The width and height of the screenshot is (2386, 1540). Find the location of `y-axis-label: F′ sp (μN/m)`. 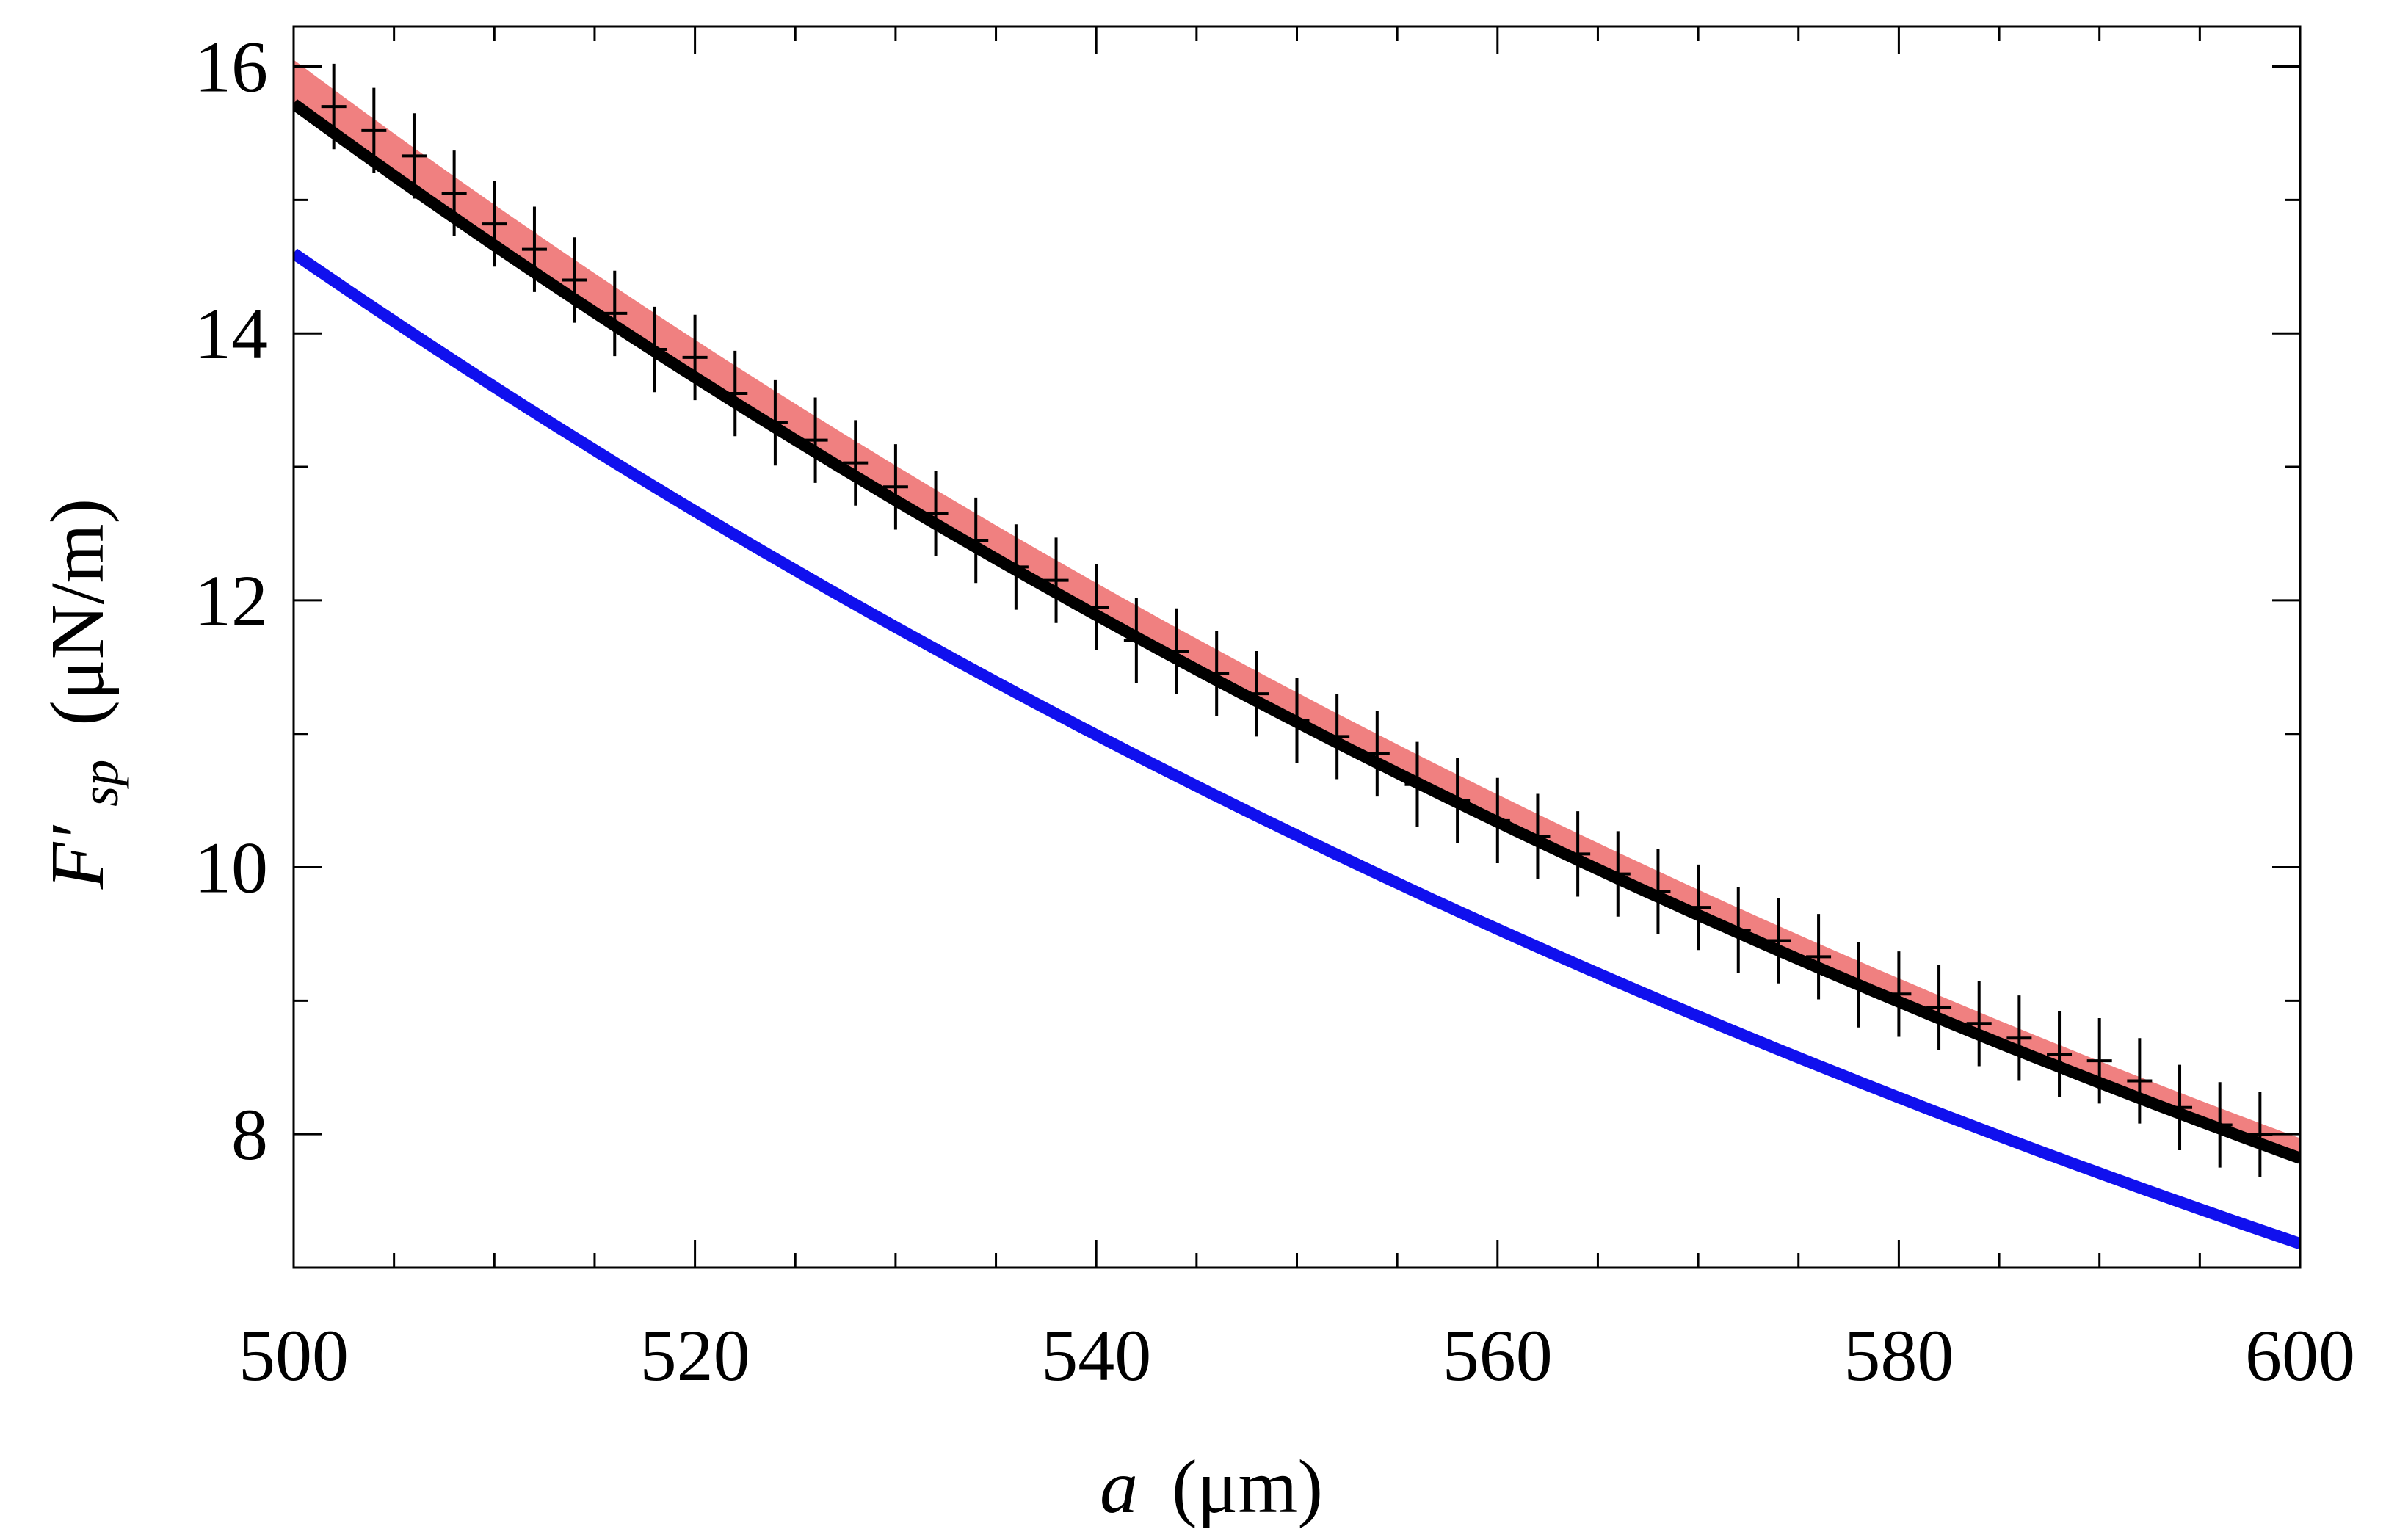

y-axis-label: F′ sp (μN/m) is located at coordinates (84, 694).